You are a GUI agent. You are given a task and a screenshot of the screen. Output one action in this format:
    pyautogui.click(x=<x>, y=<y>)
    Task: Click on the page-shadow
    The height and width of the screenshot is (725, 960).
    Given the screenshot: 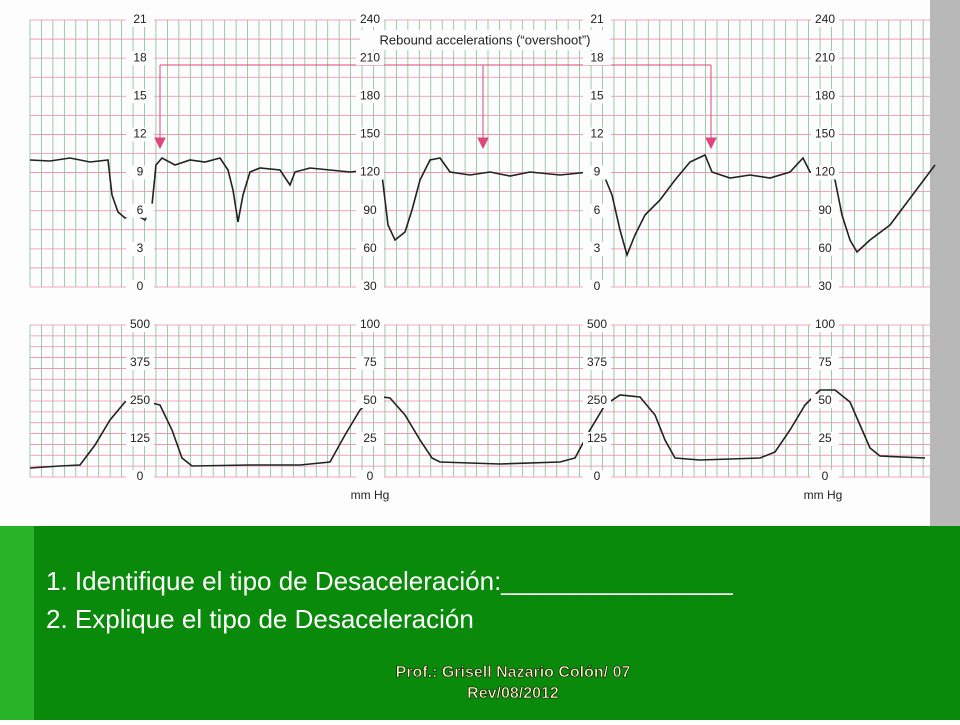 What is the action you would take?
    pyautogui.click(x=945, y=263)
    